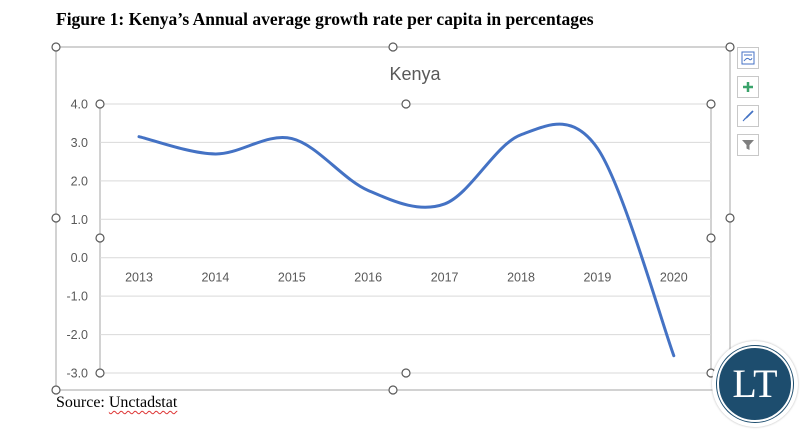 This screenshot has height=431, width=800. Describe the element at coordinates (445, 278) in the screenshot. I see `x-tick-label: 2017` at that location.